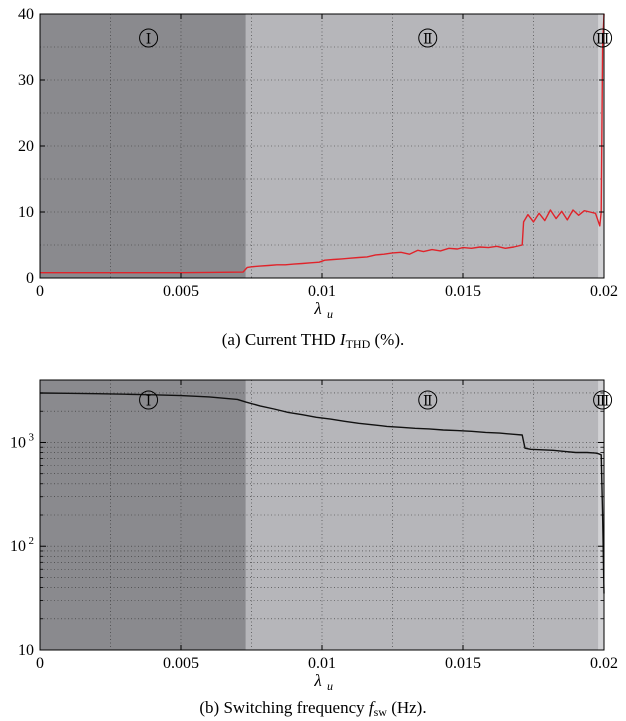 The image size is (626, 721). What do you see at coordinates (282, 707) in the screenshot?
I see `caption-b-prefix: (b) Switching frequency` at bounding box center [282, 707].